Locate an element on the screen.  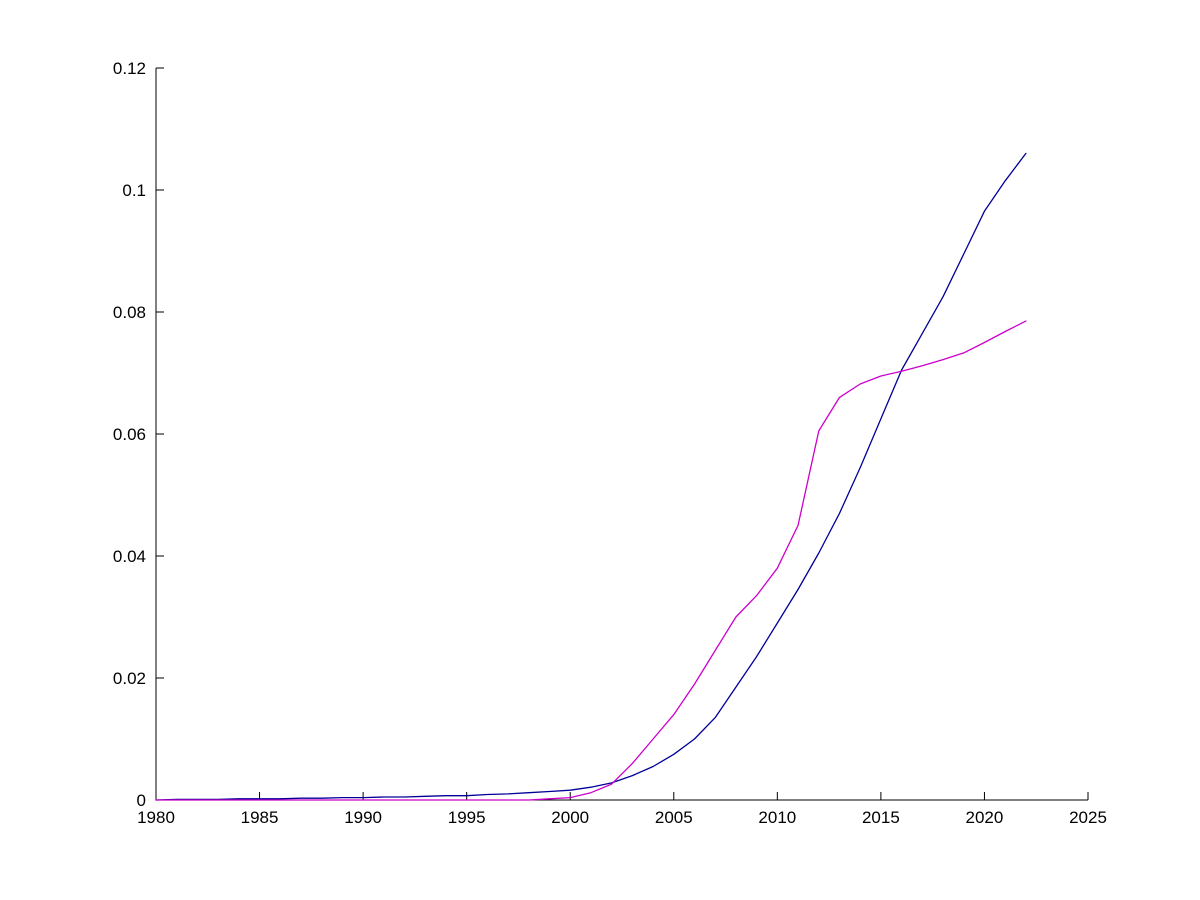
x-tick-label: 2005 is located at coordinates (674, 817).